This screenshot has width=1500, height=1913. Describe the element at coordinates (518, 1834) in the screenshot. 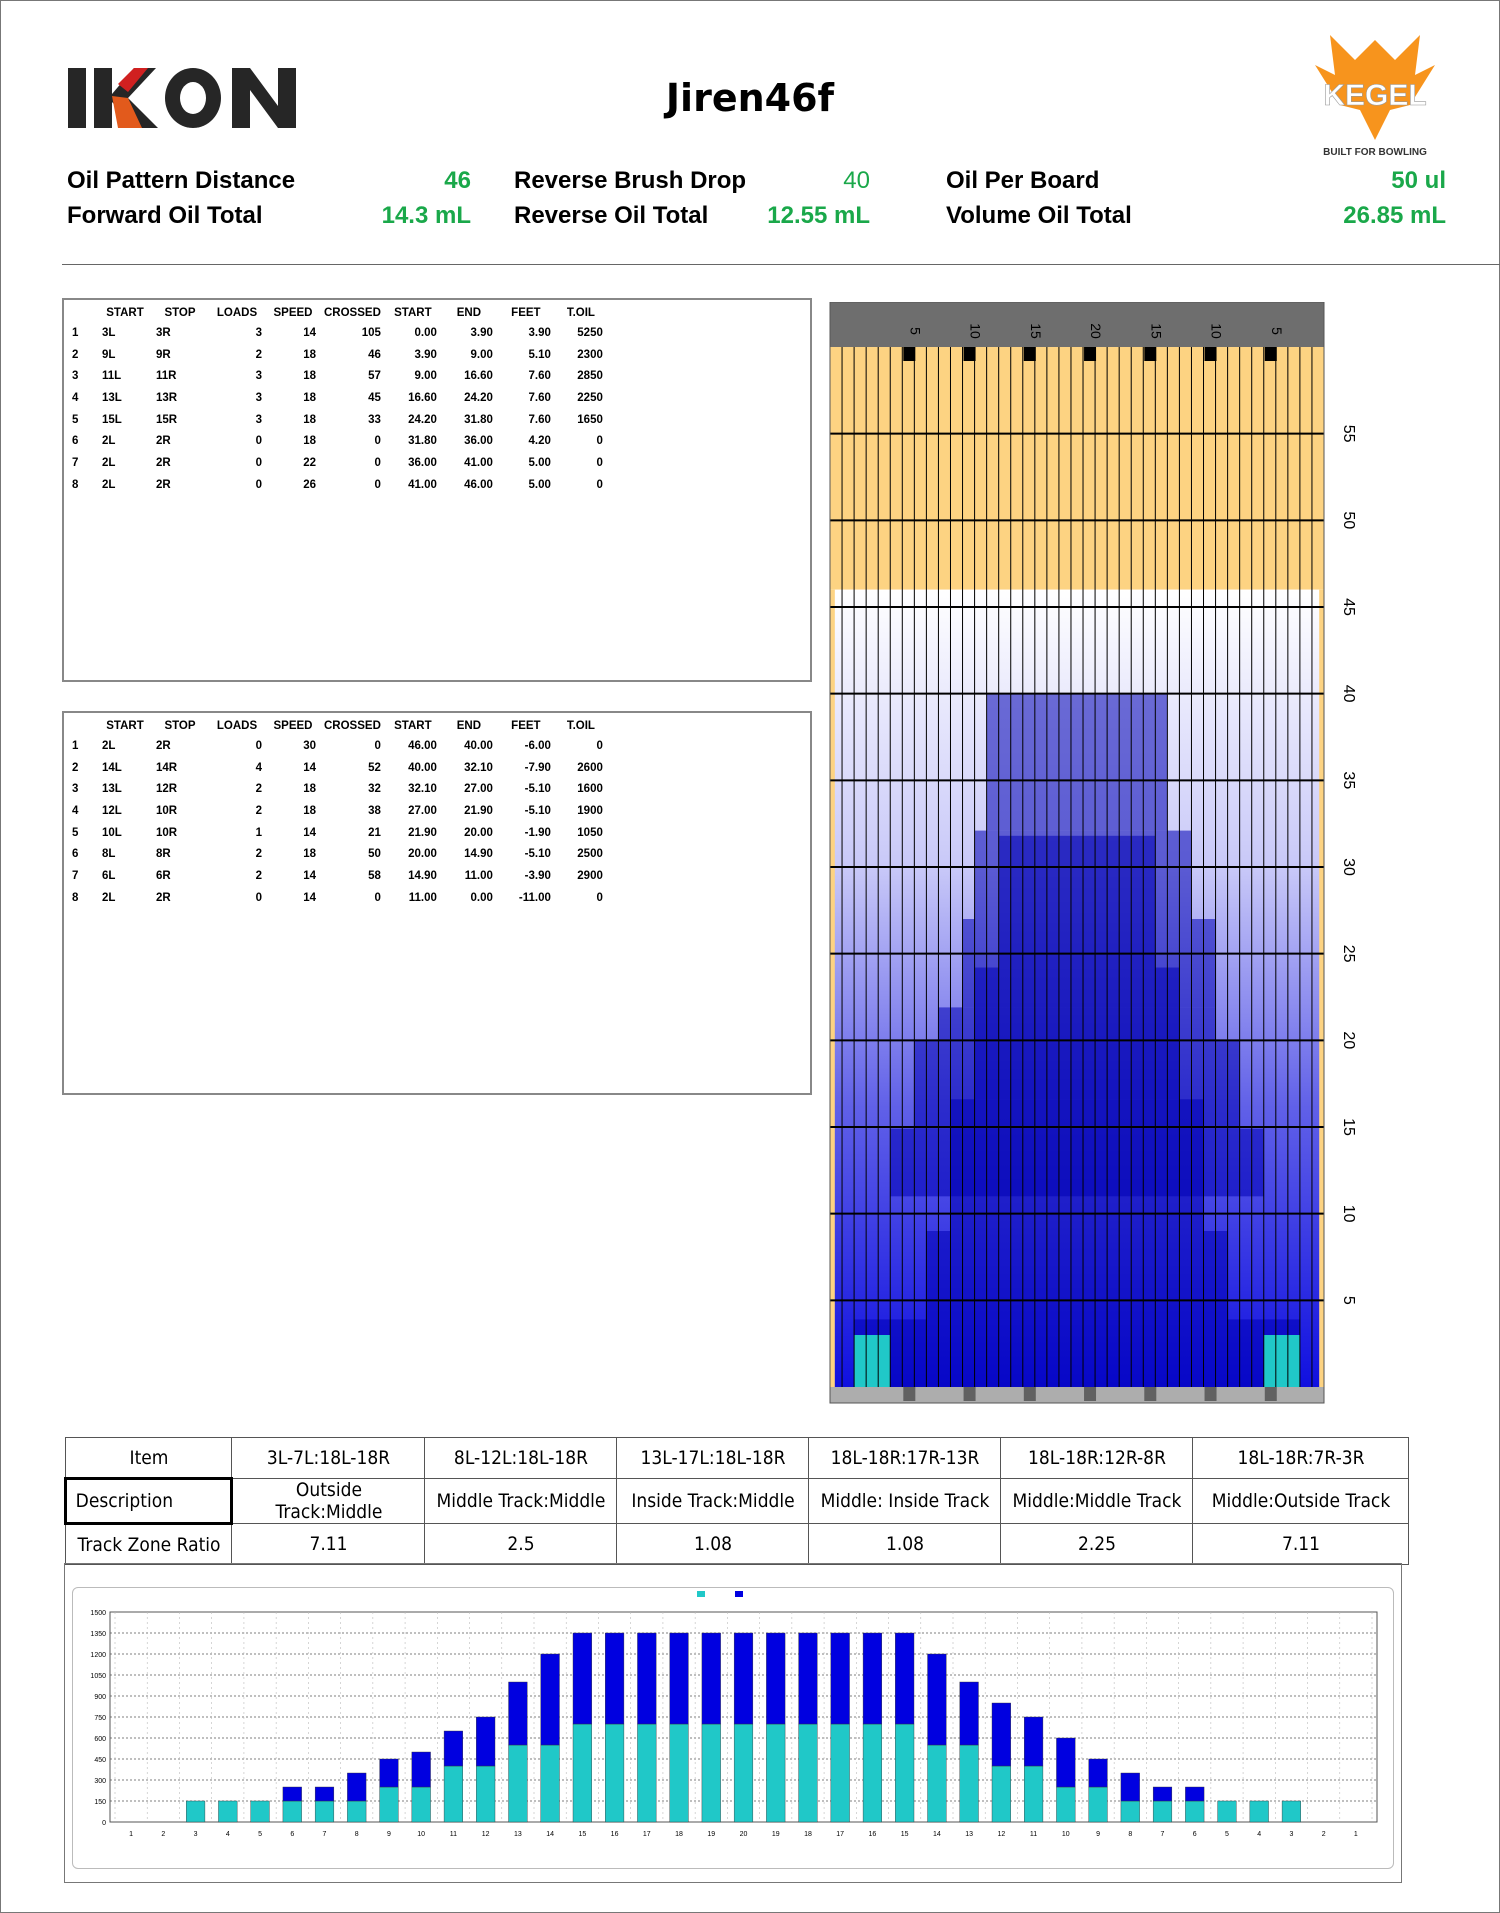

I see `x-tick-label: 13` at that location.